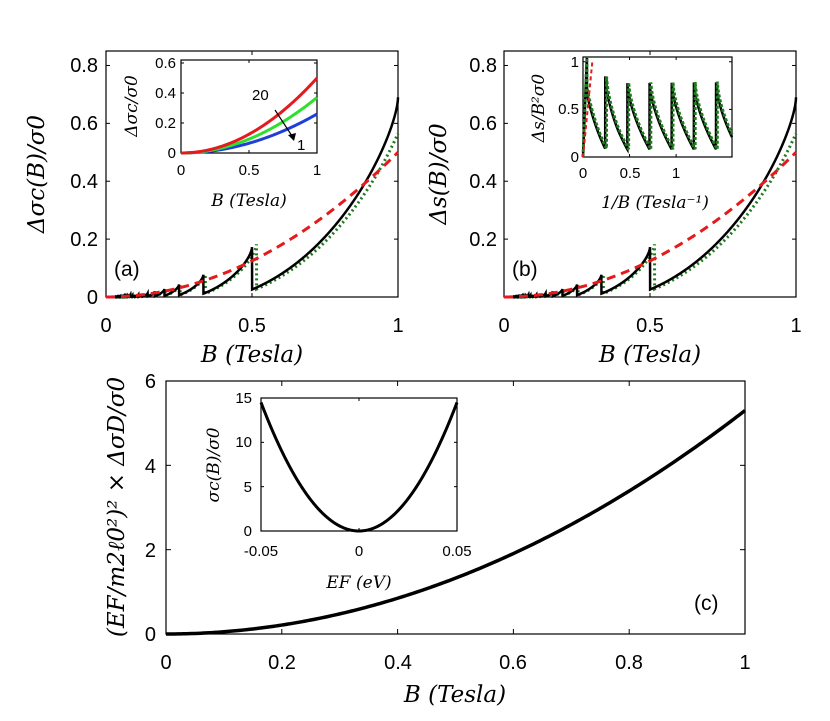 The image size is (830, 721). Describe the element at coordinates (150, 467) in the screenshot. I see `panel-c-ytick: 4` at that location.